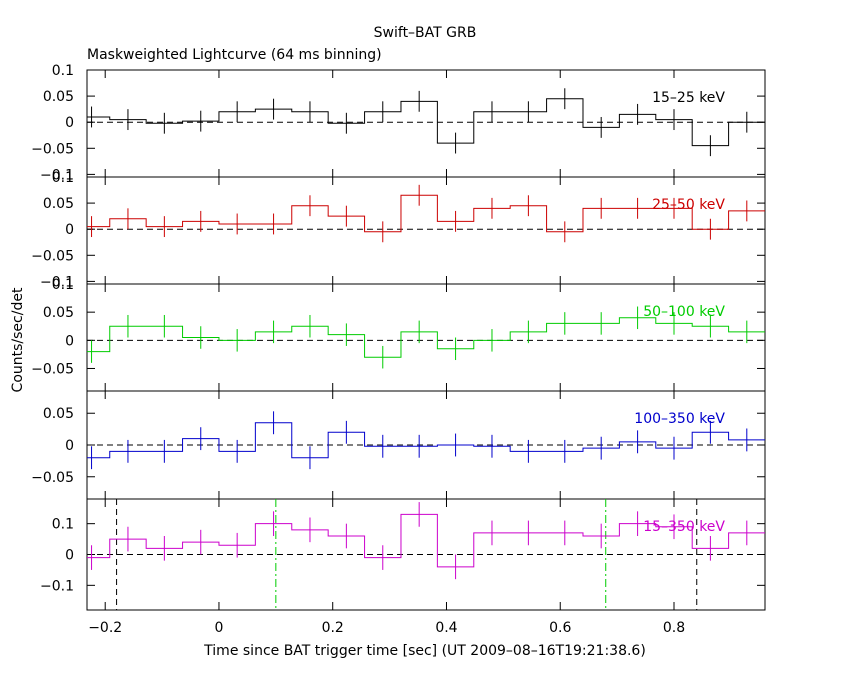 Image resolution: width=850 pixels, height=680 pixels. What do you see at coordinates (105, 628) in the screenshot?
I see `x-tick-label: −0.2` at bounding box center [105, 628].